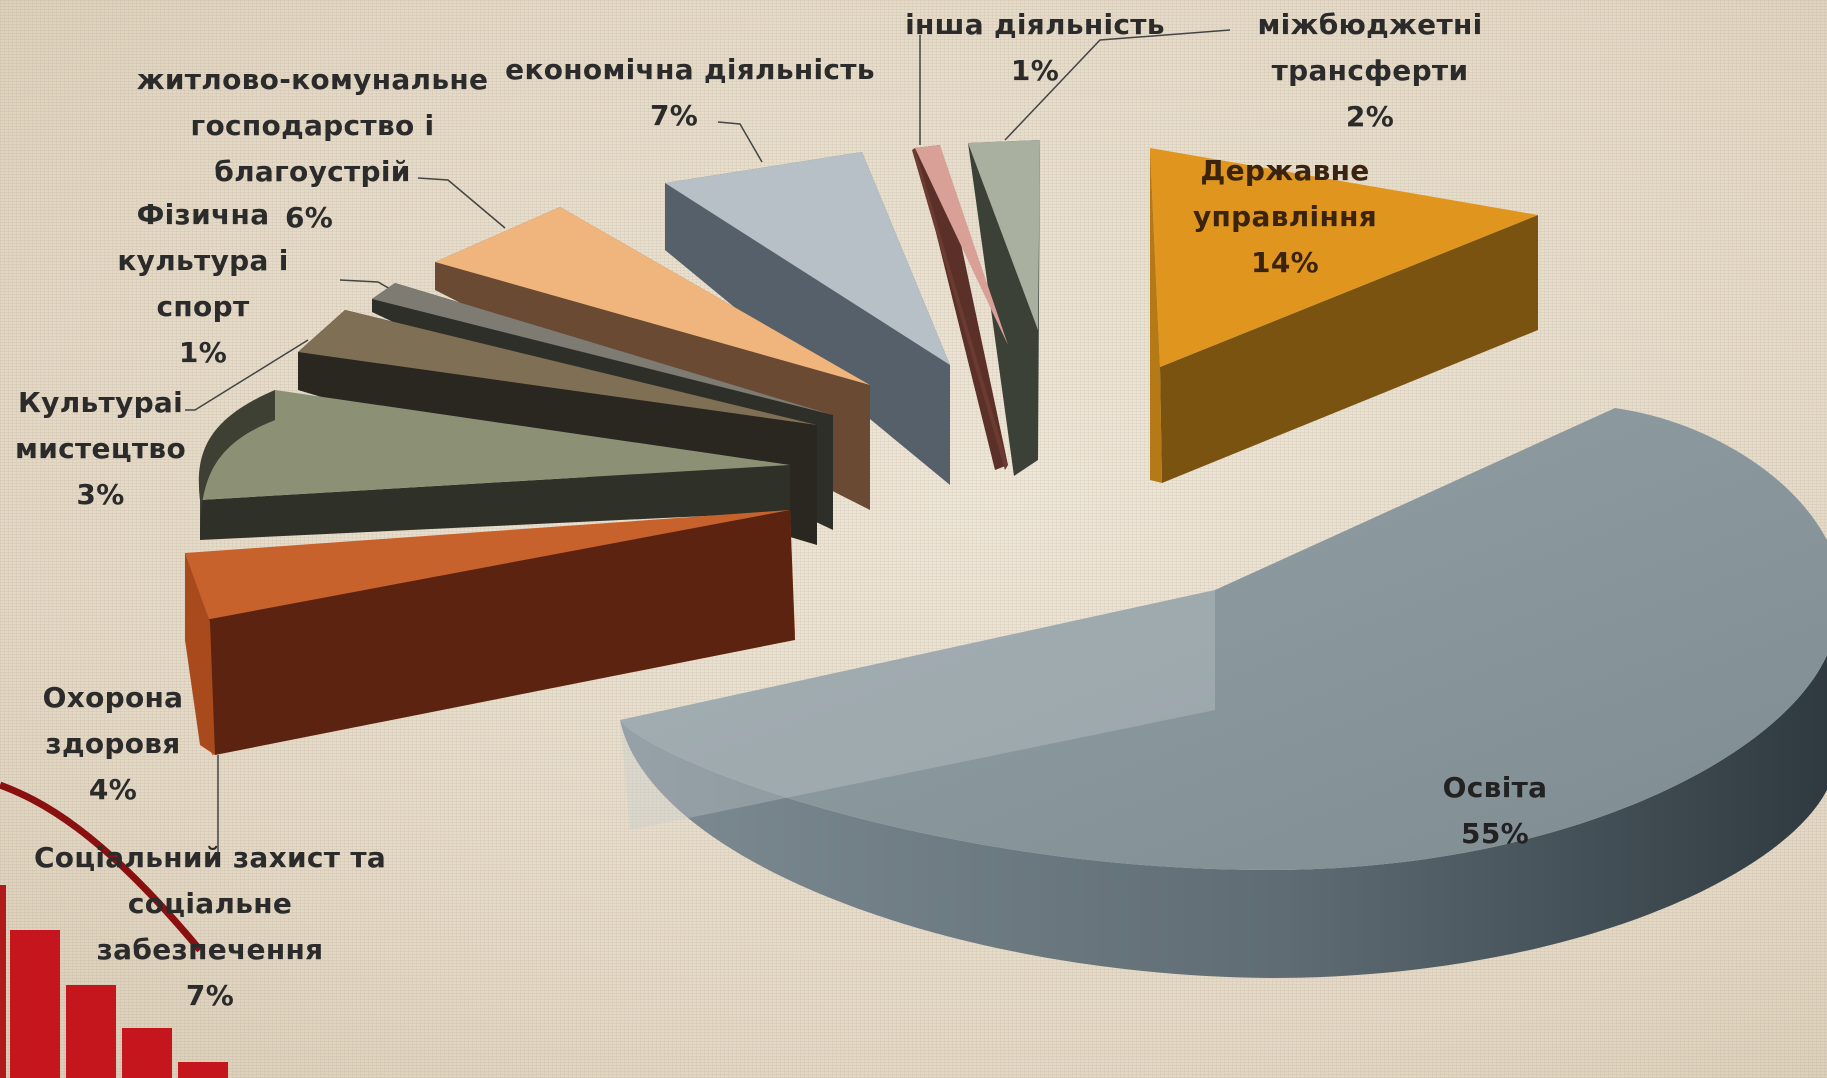  Describe the element at coordinates (494, 465) in the screenshot. I see `slice-okhorona` at that location.